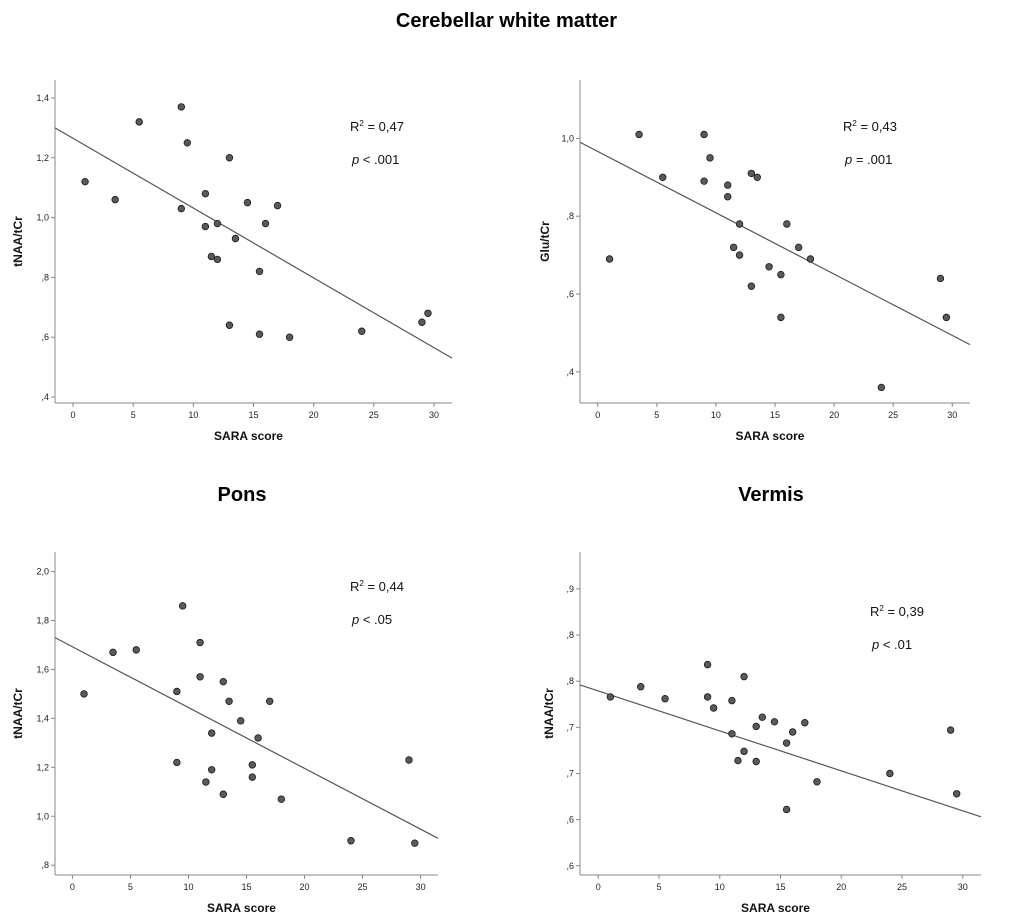  I want to click on x-tick-label: 15, so click(780, 887).